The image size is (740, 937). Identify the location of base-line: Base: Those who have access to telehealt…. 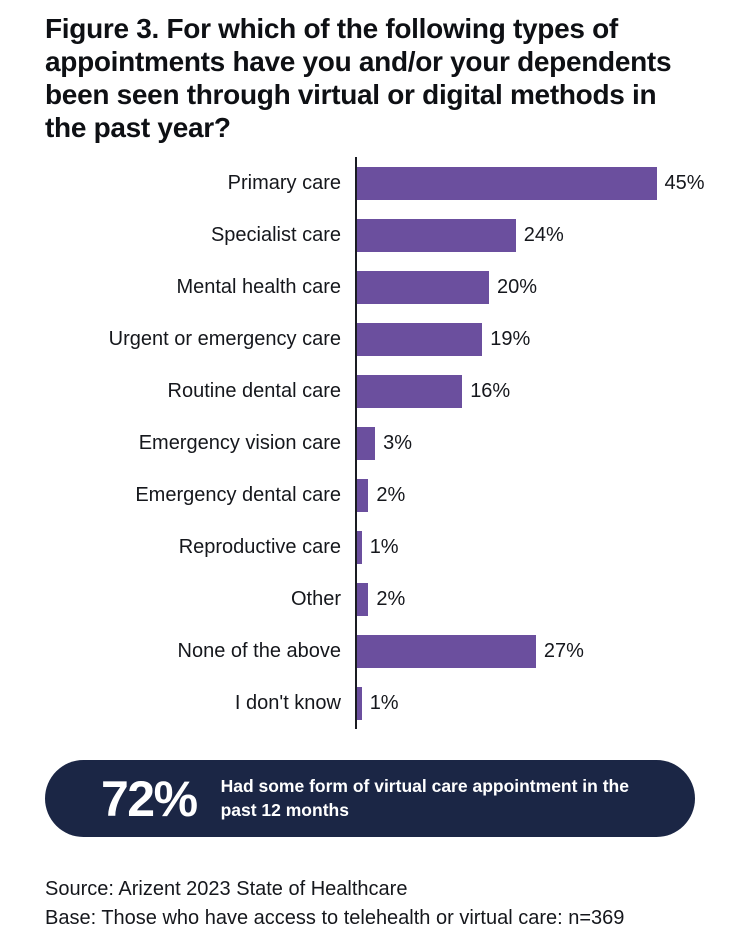
(335, 918).